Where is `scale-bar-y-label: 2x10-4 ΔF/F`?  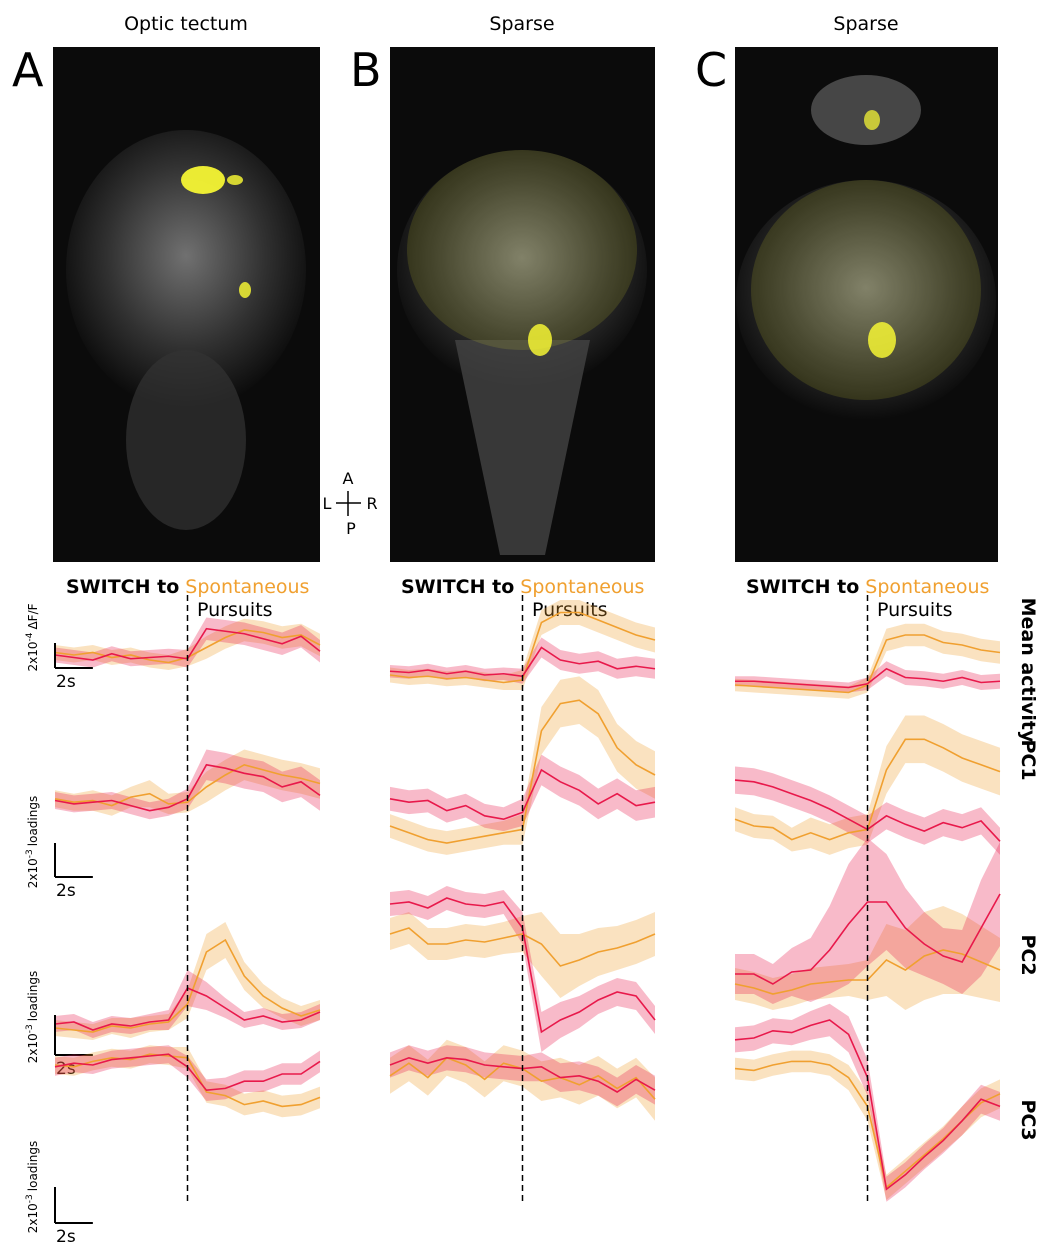
scale-bar-y-label: 2x10-4 ΔF/F is located at coordinates (32, 637).